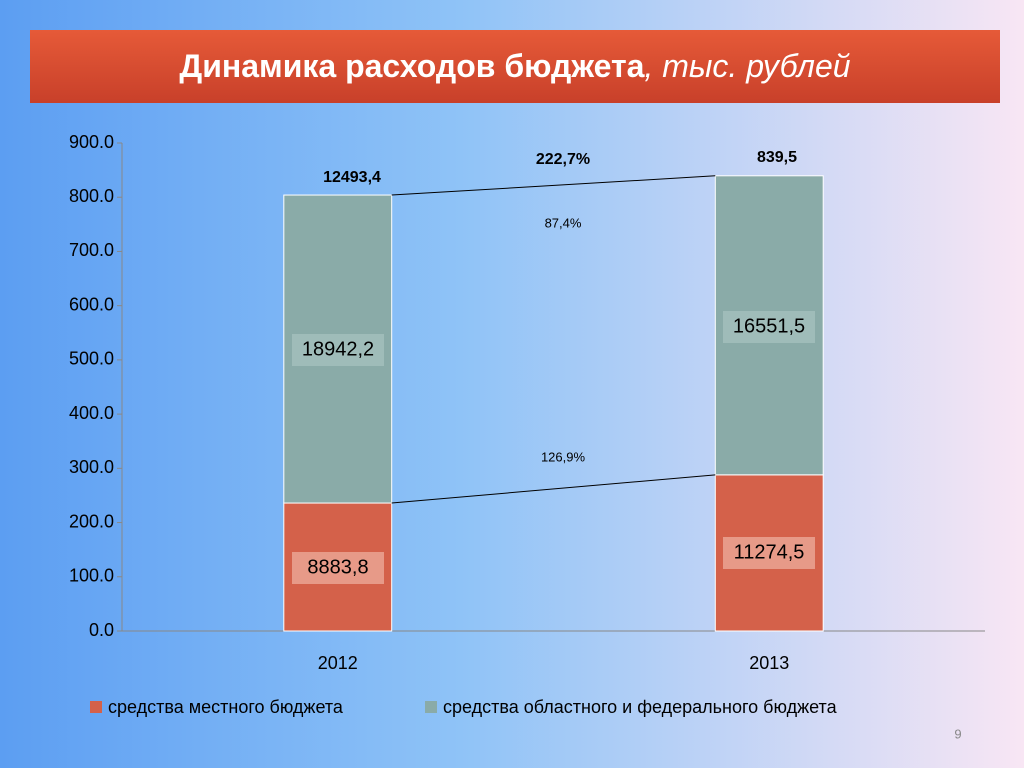  I want to click on annotation: 16551,5, so click(769, 326).